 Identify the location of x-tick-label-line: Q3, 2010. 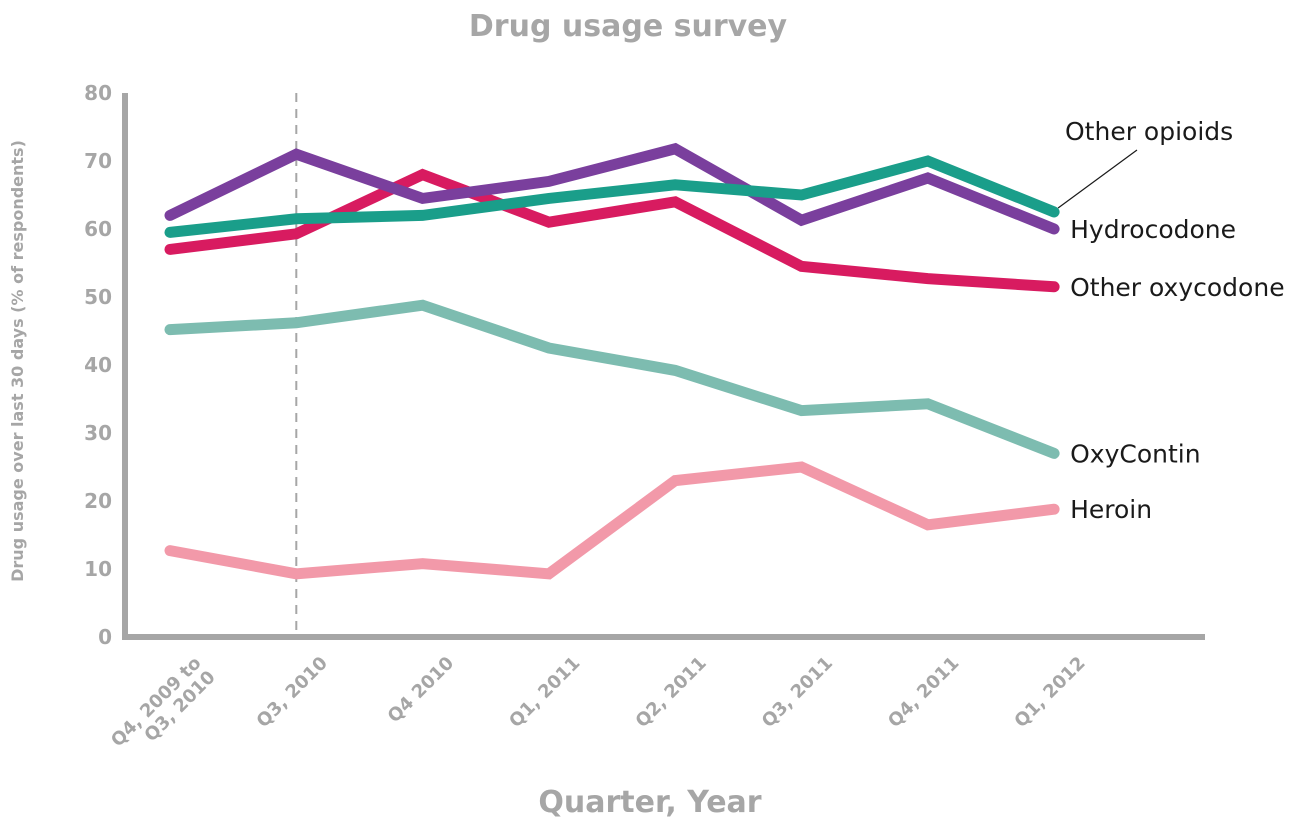
(292, 692).